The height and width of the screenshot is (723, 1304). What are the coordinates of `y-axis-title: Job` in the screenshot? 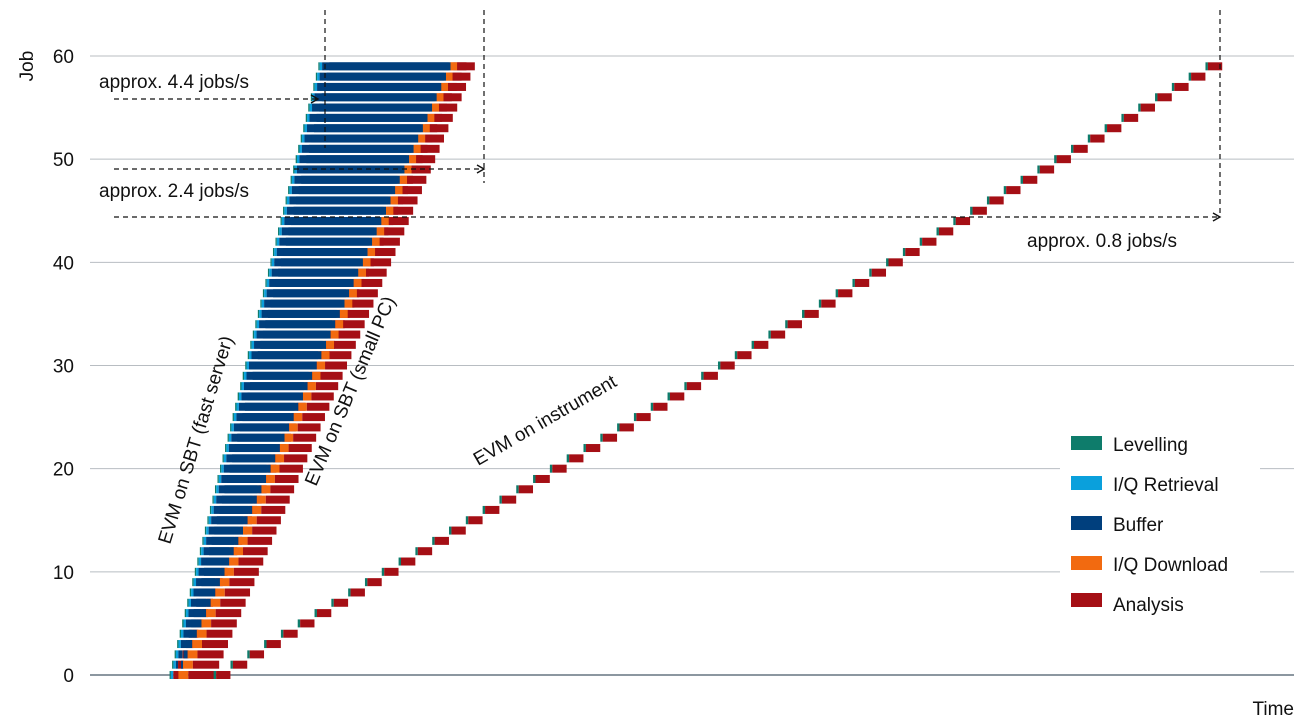 It's located at (27, 66).